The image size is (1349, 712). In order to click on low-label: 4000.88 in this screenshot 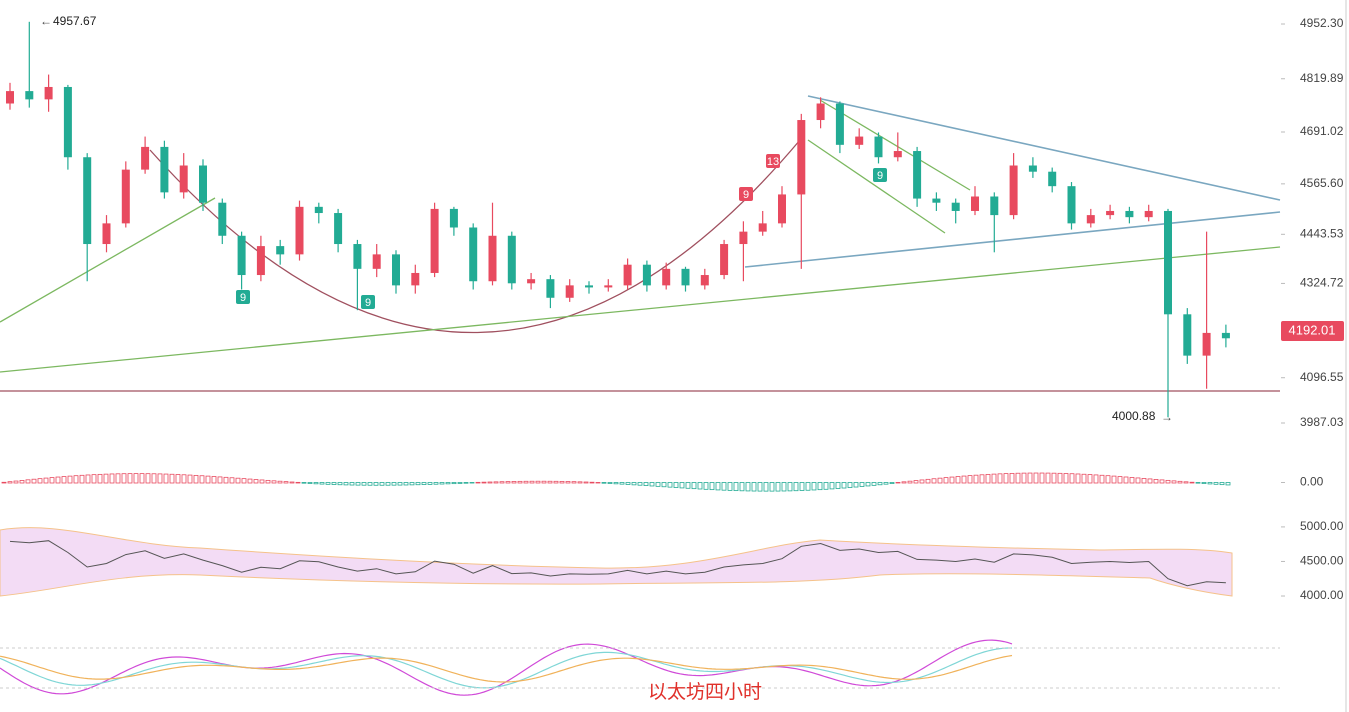, I will do `click(1134, 416)`.